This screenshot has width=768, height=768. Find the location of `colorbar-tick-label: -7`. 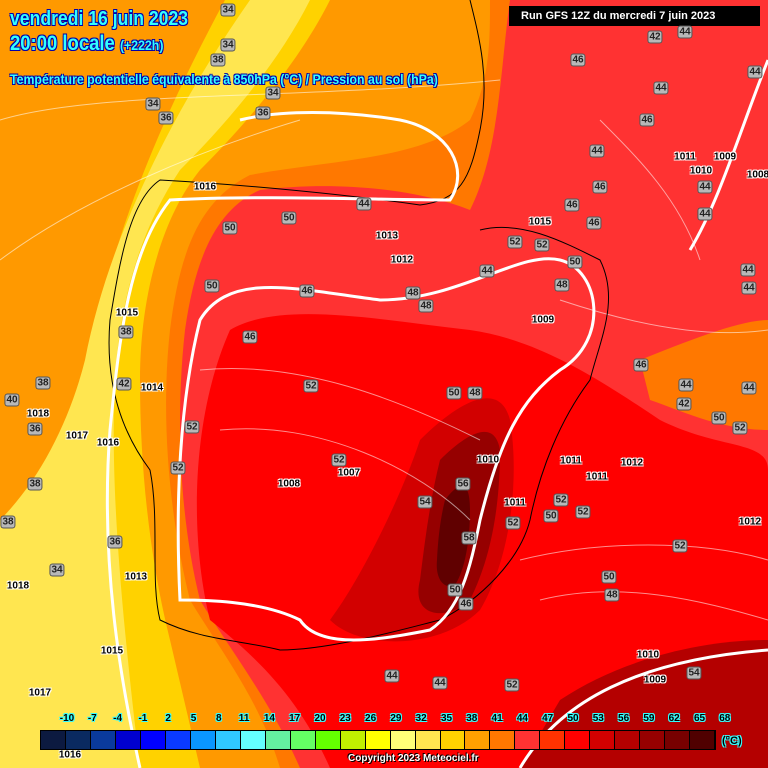

colorbar-tick-label: -7 is located at coordinates (92, 718).